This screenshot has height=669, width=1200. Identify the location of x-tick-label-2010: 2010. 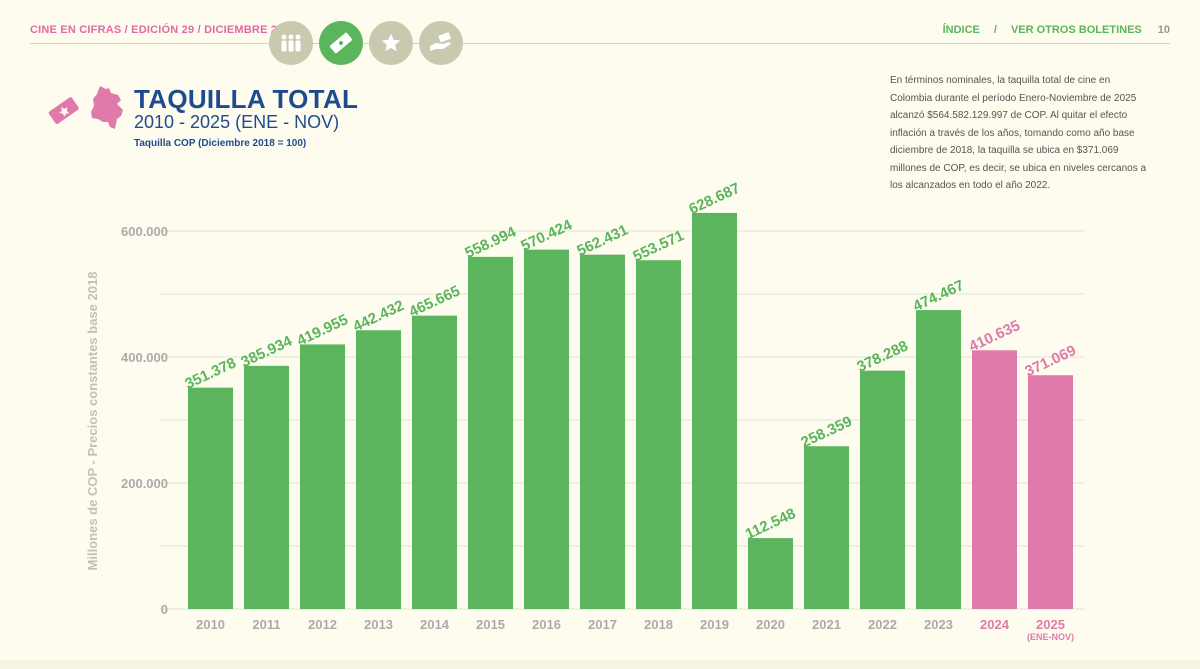
(210, 624).